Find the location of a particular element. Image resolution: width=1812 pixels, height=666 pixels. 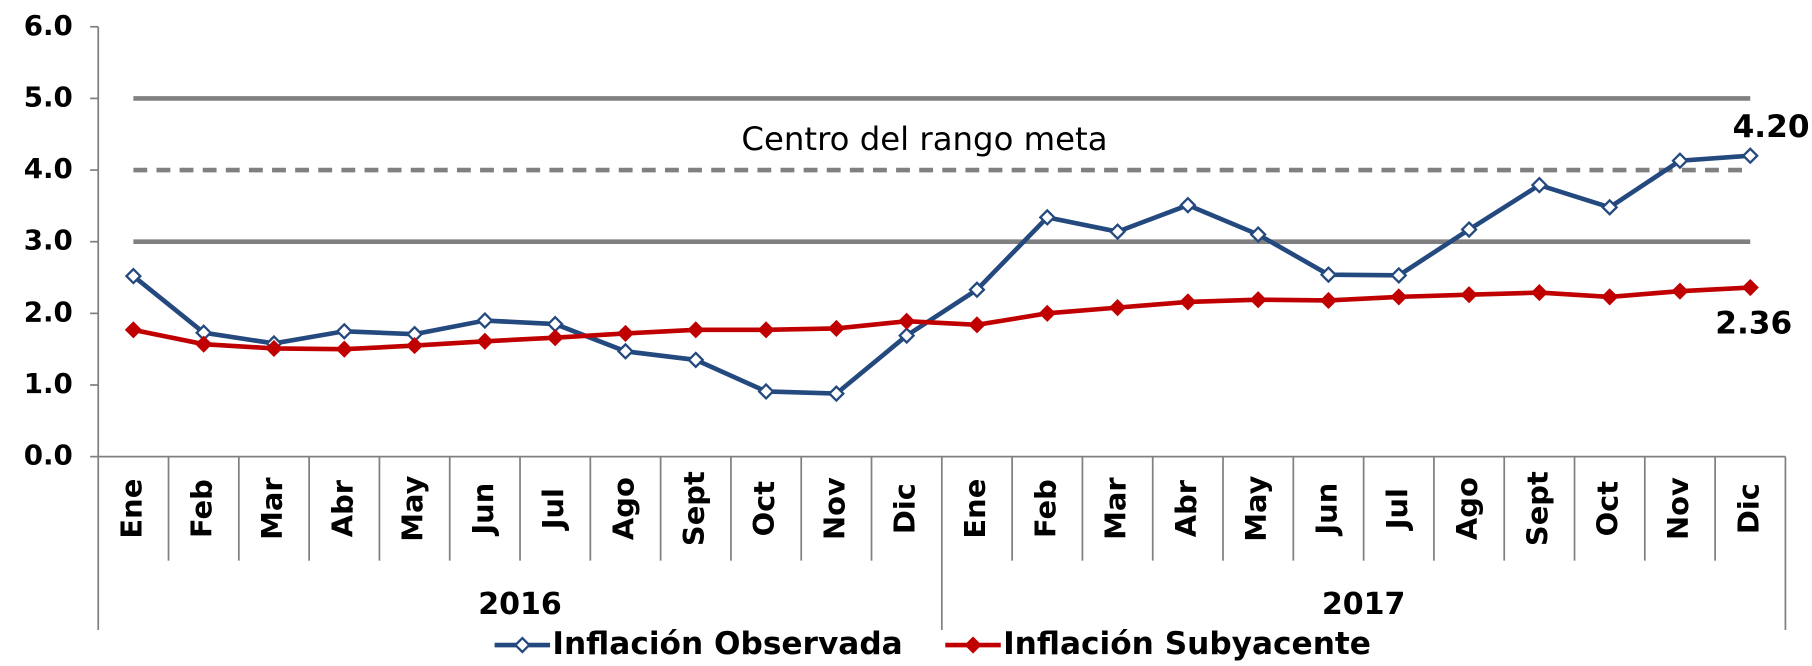

reference-label: Centro del rango meta is located at coordinates (924, 139).